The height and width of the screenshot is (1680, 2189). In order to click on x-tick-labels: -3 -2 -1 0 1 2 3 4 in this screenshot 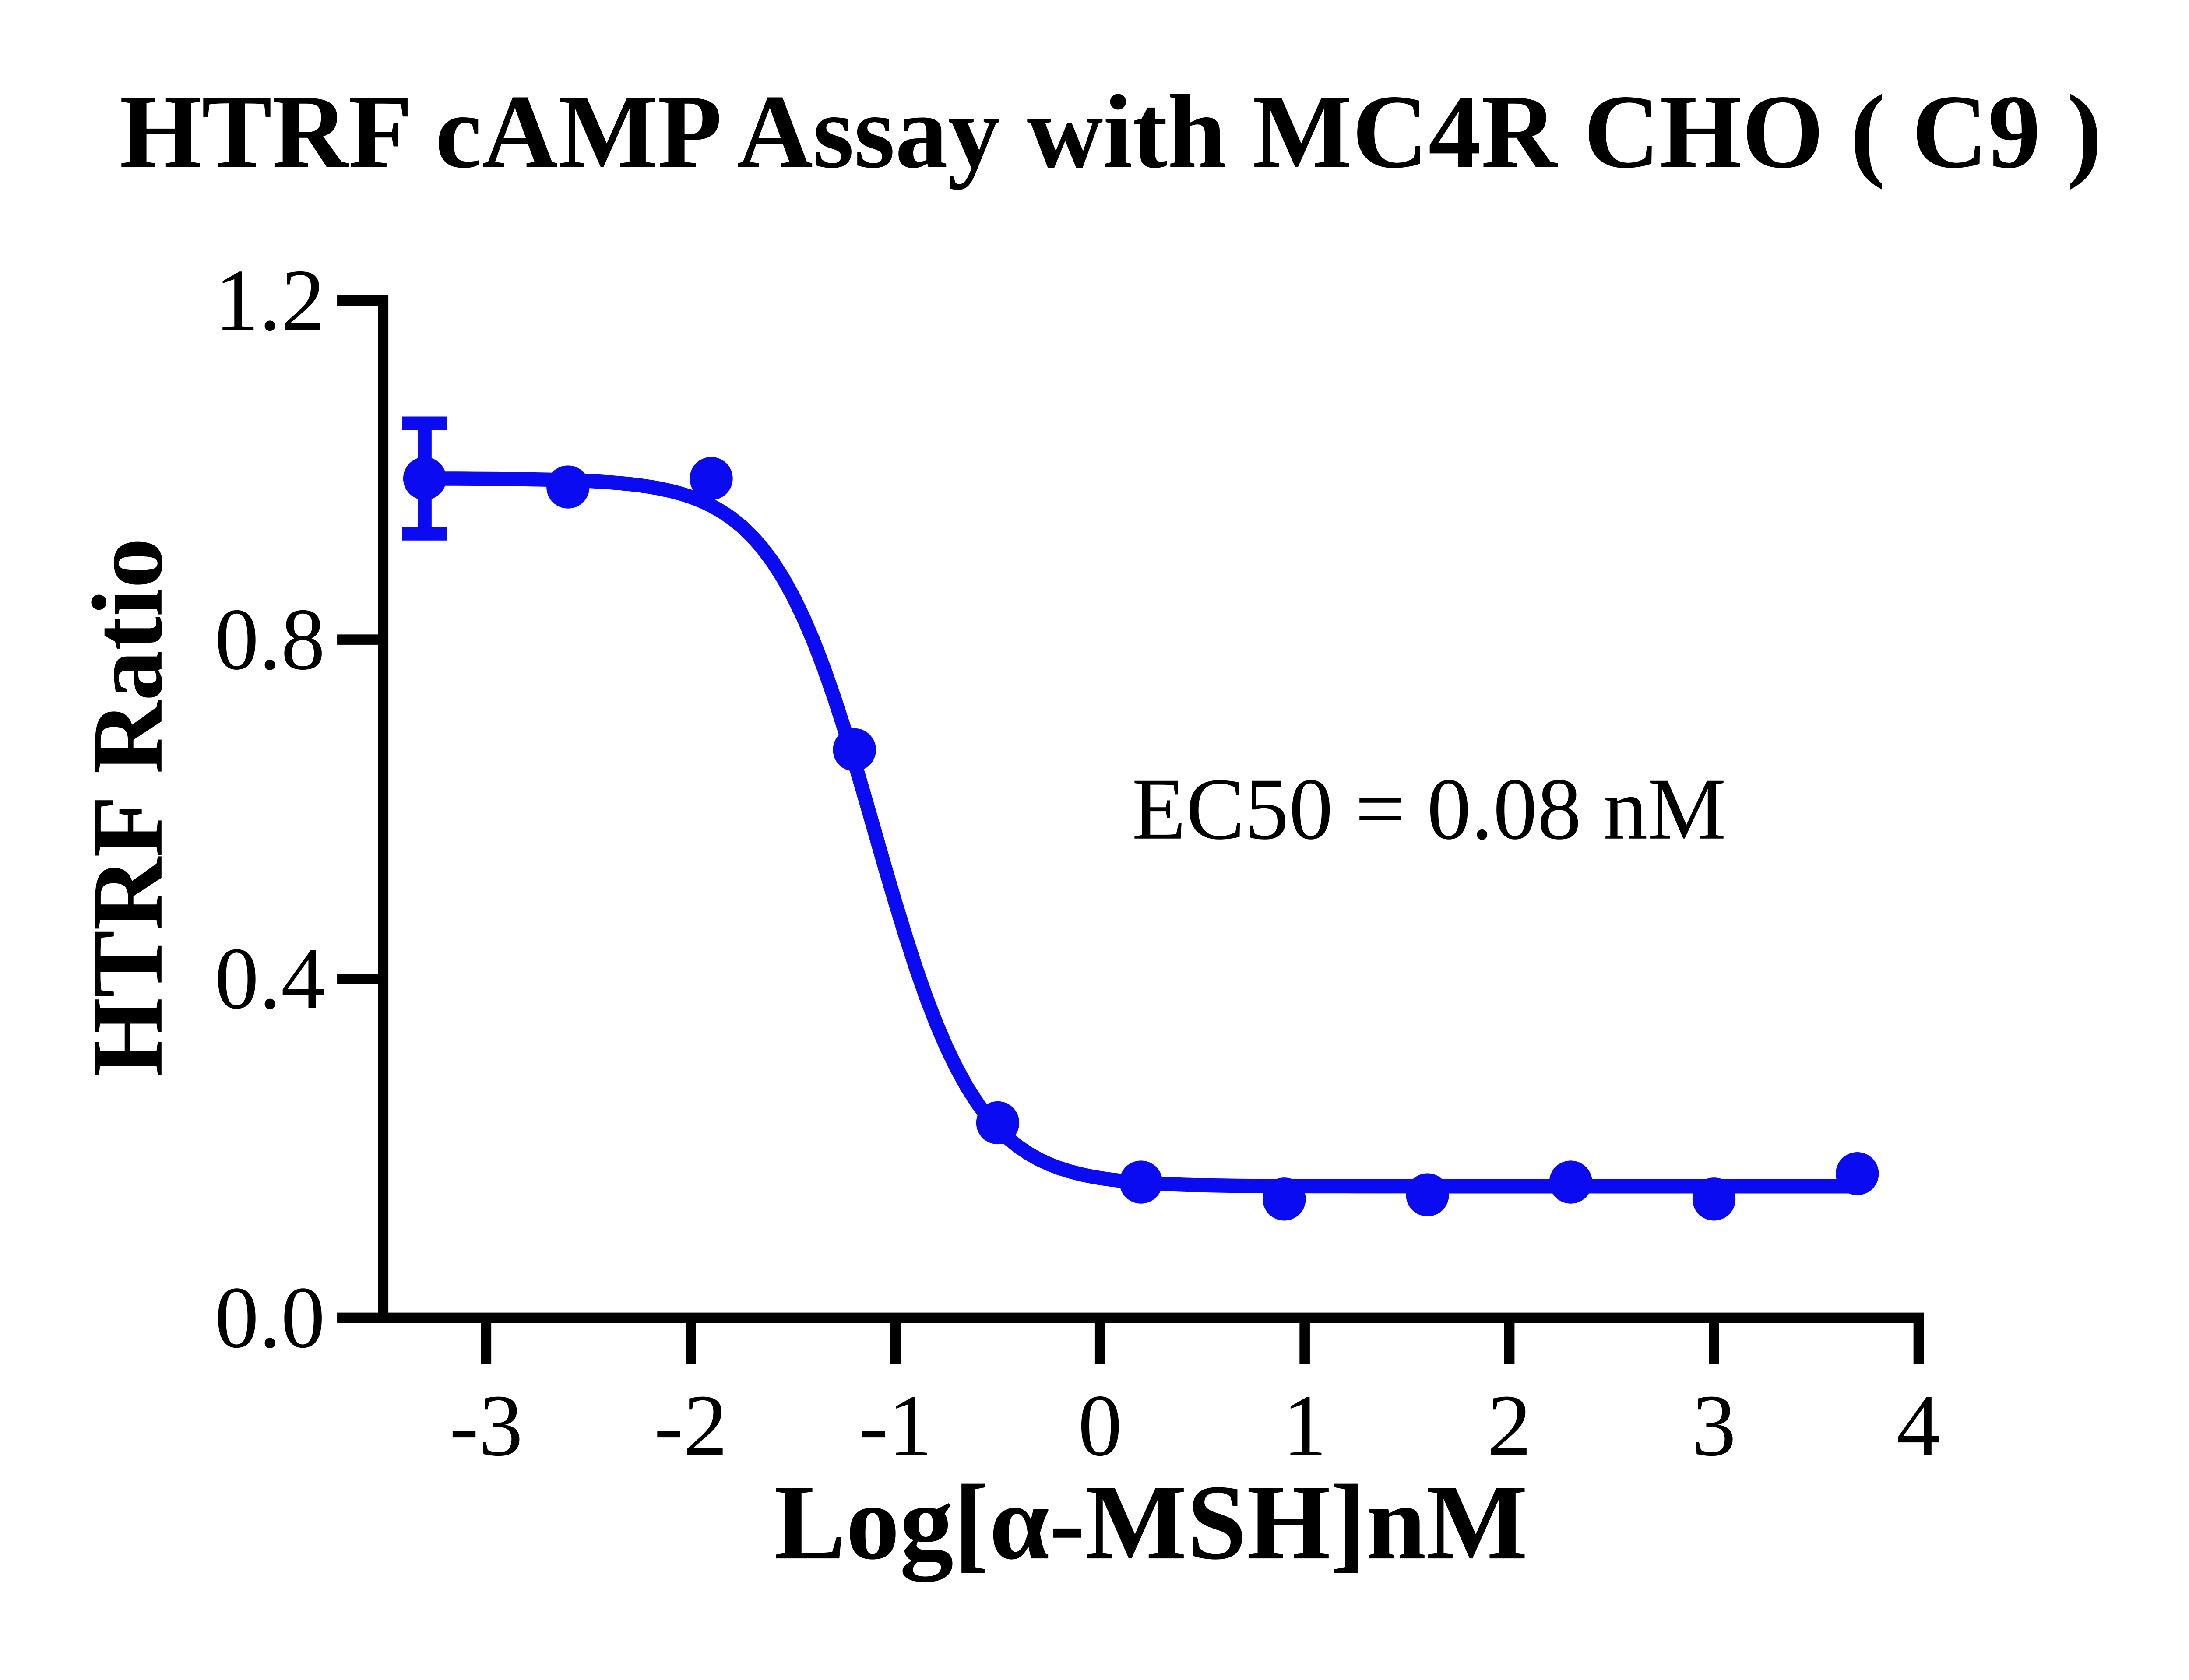, I will do `click(1195, 1425)`.